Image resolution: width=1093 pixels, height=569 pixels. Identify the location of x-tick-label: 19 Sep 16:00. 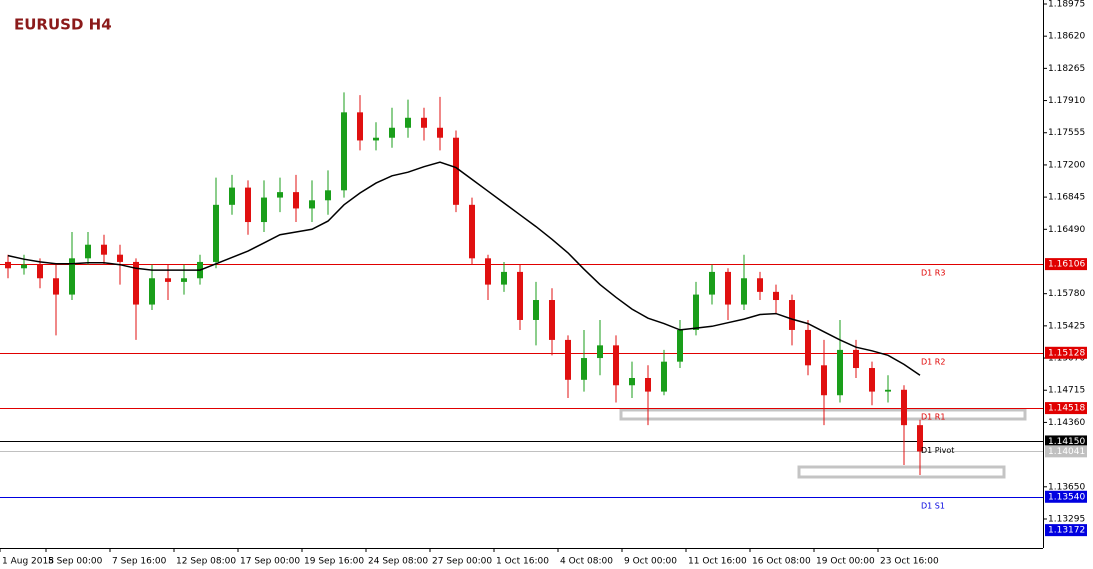
(334, 562).